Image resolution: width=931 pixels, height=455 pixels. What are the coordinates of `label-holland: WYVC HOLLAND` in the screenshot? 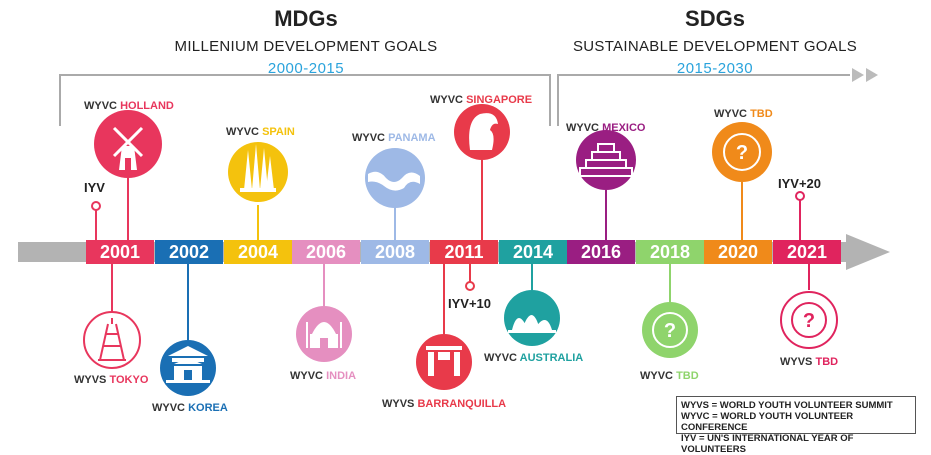 It's located at (129, 106).